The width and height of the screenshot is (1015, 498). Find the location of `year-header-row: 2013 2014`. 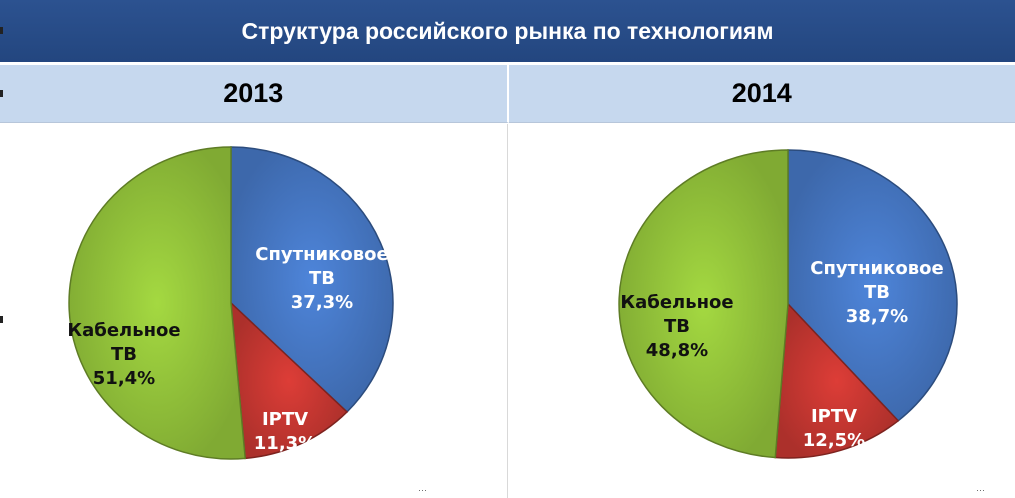

year-header-row: 2013 2014 is located at coordinates (507, 94).